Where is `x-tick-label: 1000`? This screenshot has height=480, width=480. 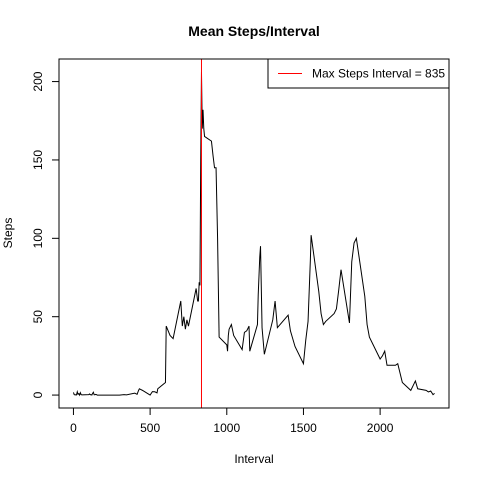 x-tick-label: 1000 is located at coordinates (226, 428).